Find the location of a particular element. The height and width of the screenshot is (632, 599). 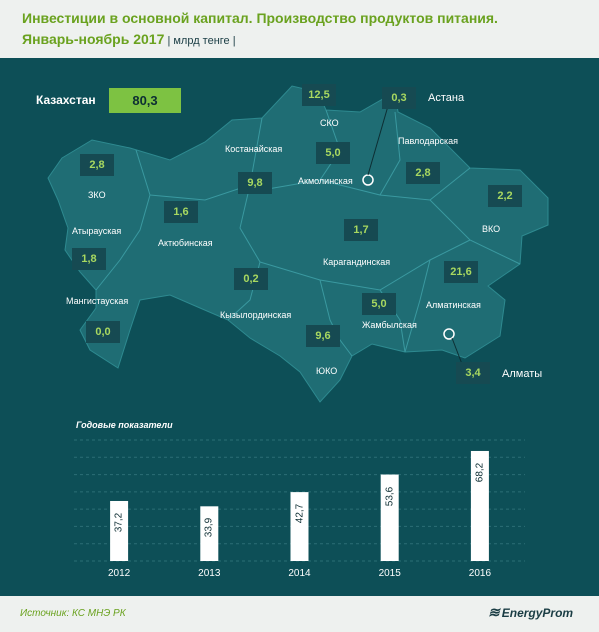

bar-2012 is located at coordinates (119, 530).